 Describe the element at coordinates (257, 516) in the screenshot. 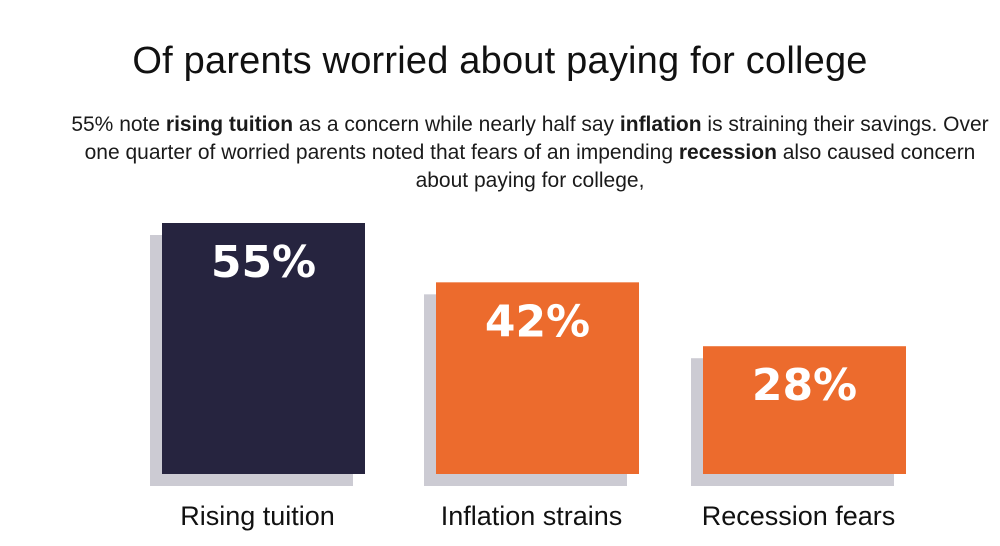

I see `category-label-rising-tuition: Rising tuition` at that location.